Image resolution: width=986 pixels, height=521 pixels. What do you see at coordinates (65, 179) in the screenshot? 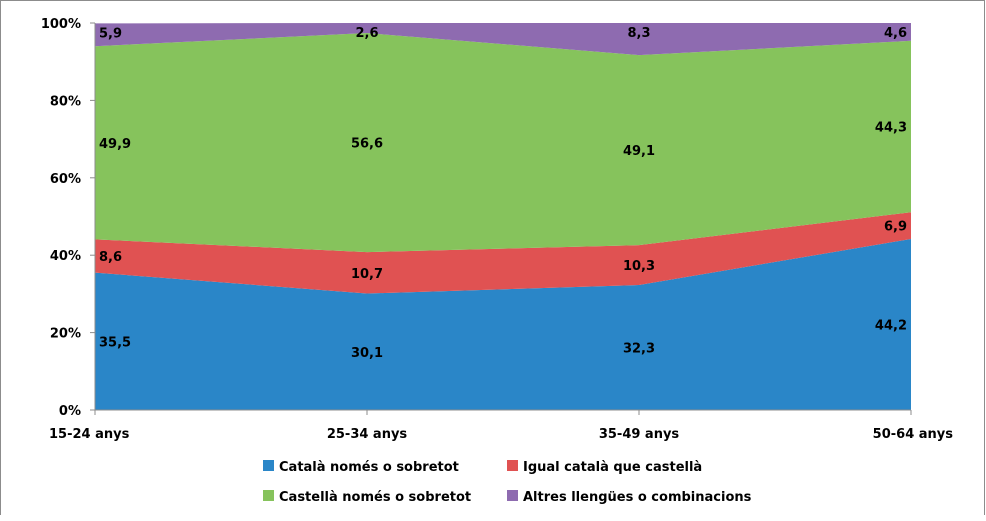
I see `y-tick-label: 60%` at bounding box center [65, 179].